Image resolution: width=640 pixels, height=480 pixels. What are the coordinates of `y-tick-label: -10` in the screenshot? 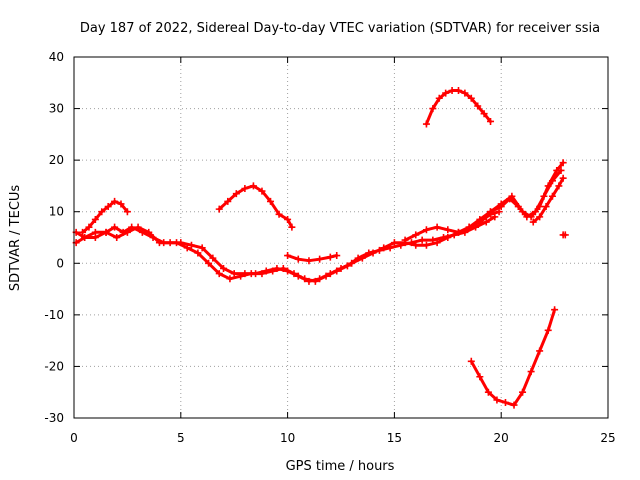 It's located at (54, 315).